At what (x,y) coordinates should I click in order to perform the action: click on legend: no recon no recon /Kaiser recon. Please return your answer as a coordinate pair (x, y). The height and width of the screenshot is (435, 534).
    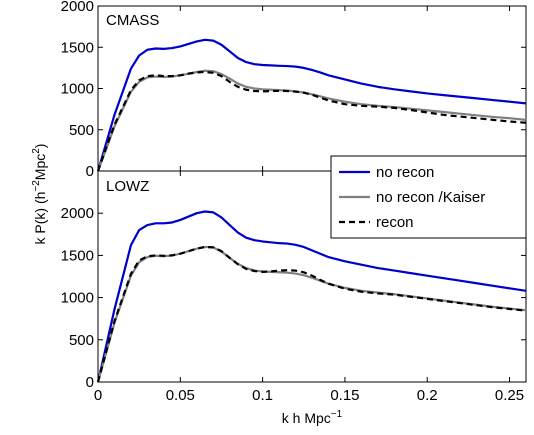
    Looking at the image, I should click on (428, 197).